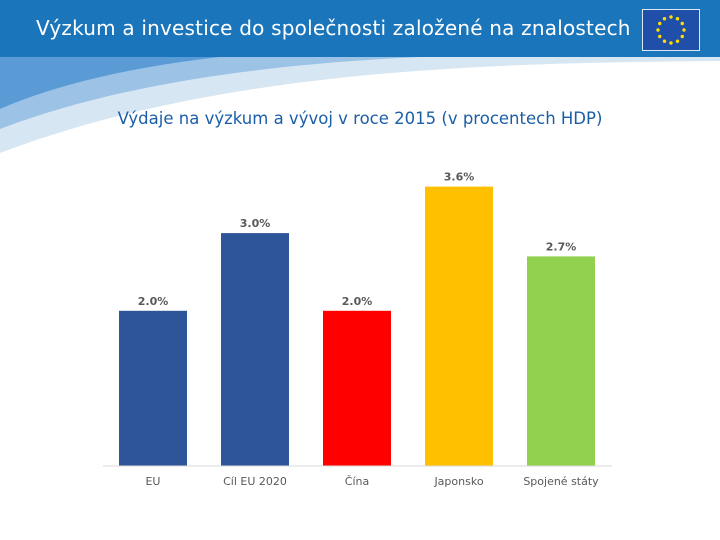 Image resolution: width=720 pixels, height=540 pixels. I want to click on eu-flag-icon, so click(671, 30).